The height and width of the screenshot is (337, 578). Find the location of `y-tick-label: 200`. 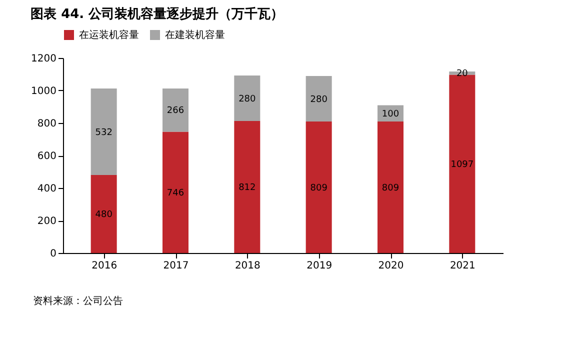

y-tick-label: 200 is located at coordinates (46, 221).